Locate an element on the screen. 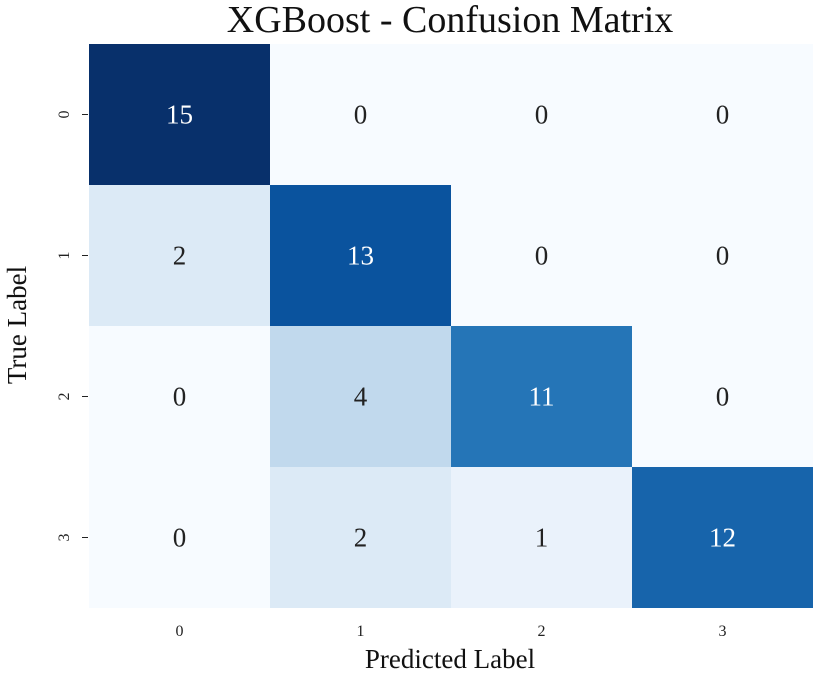 Image resolution: width=820 pixels, height=673 pixels. cell-value-label: 1 is located at coordinates (542, 538).